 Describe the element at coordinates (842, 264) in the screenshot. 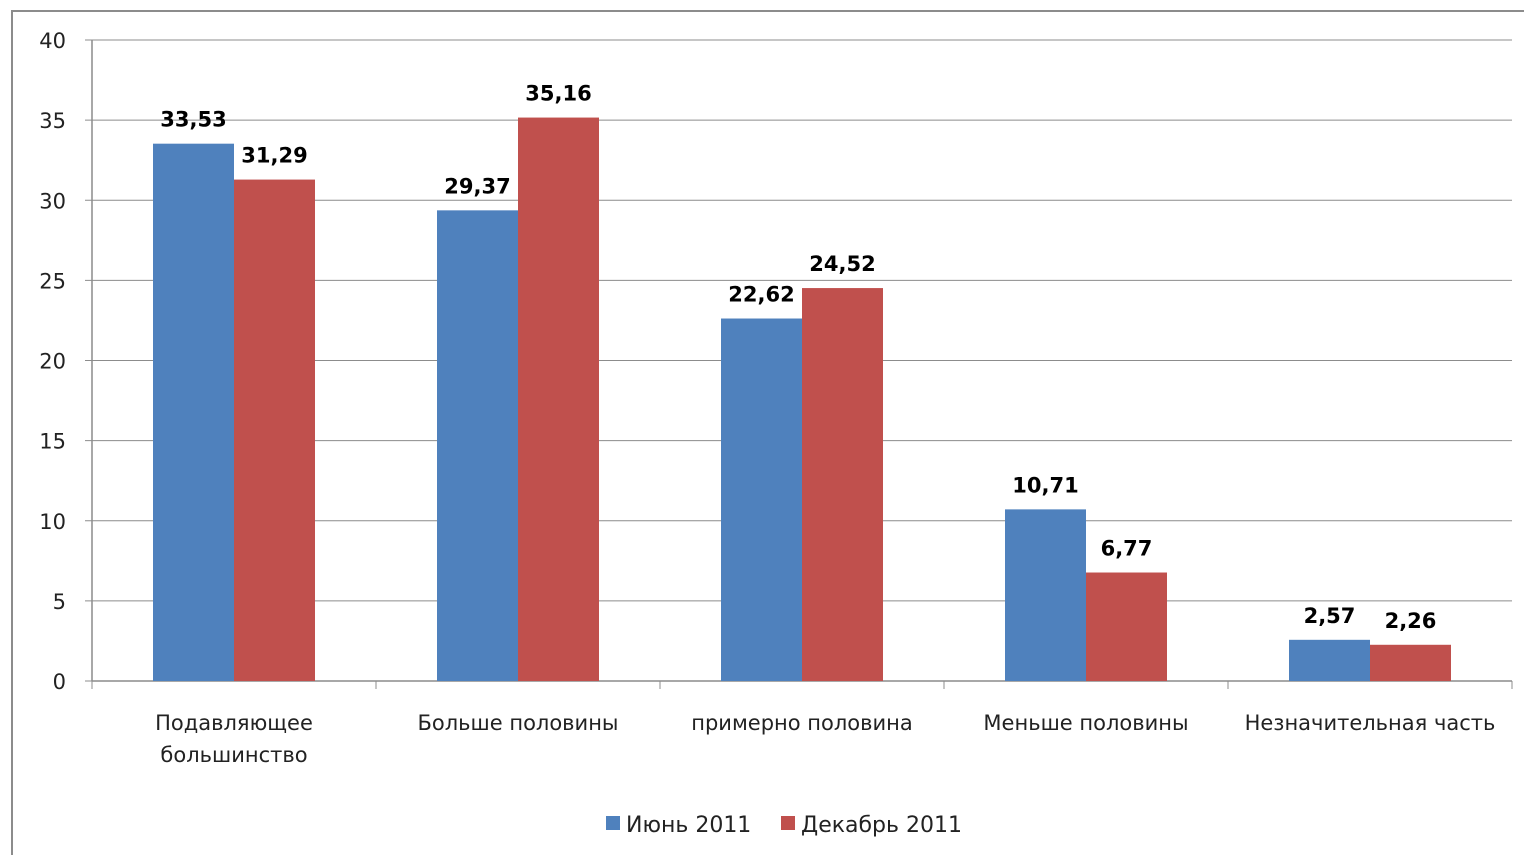

I see `data-label: 24,52` at that location.